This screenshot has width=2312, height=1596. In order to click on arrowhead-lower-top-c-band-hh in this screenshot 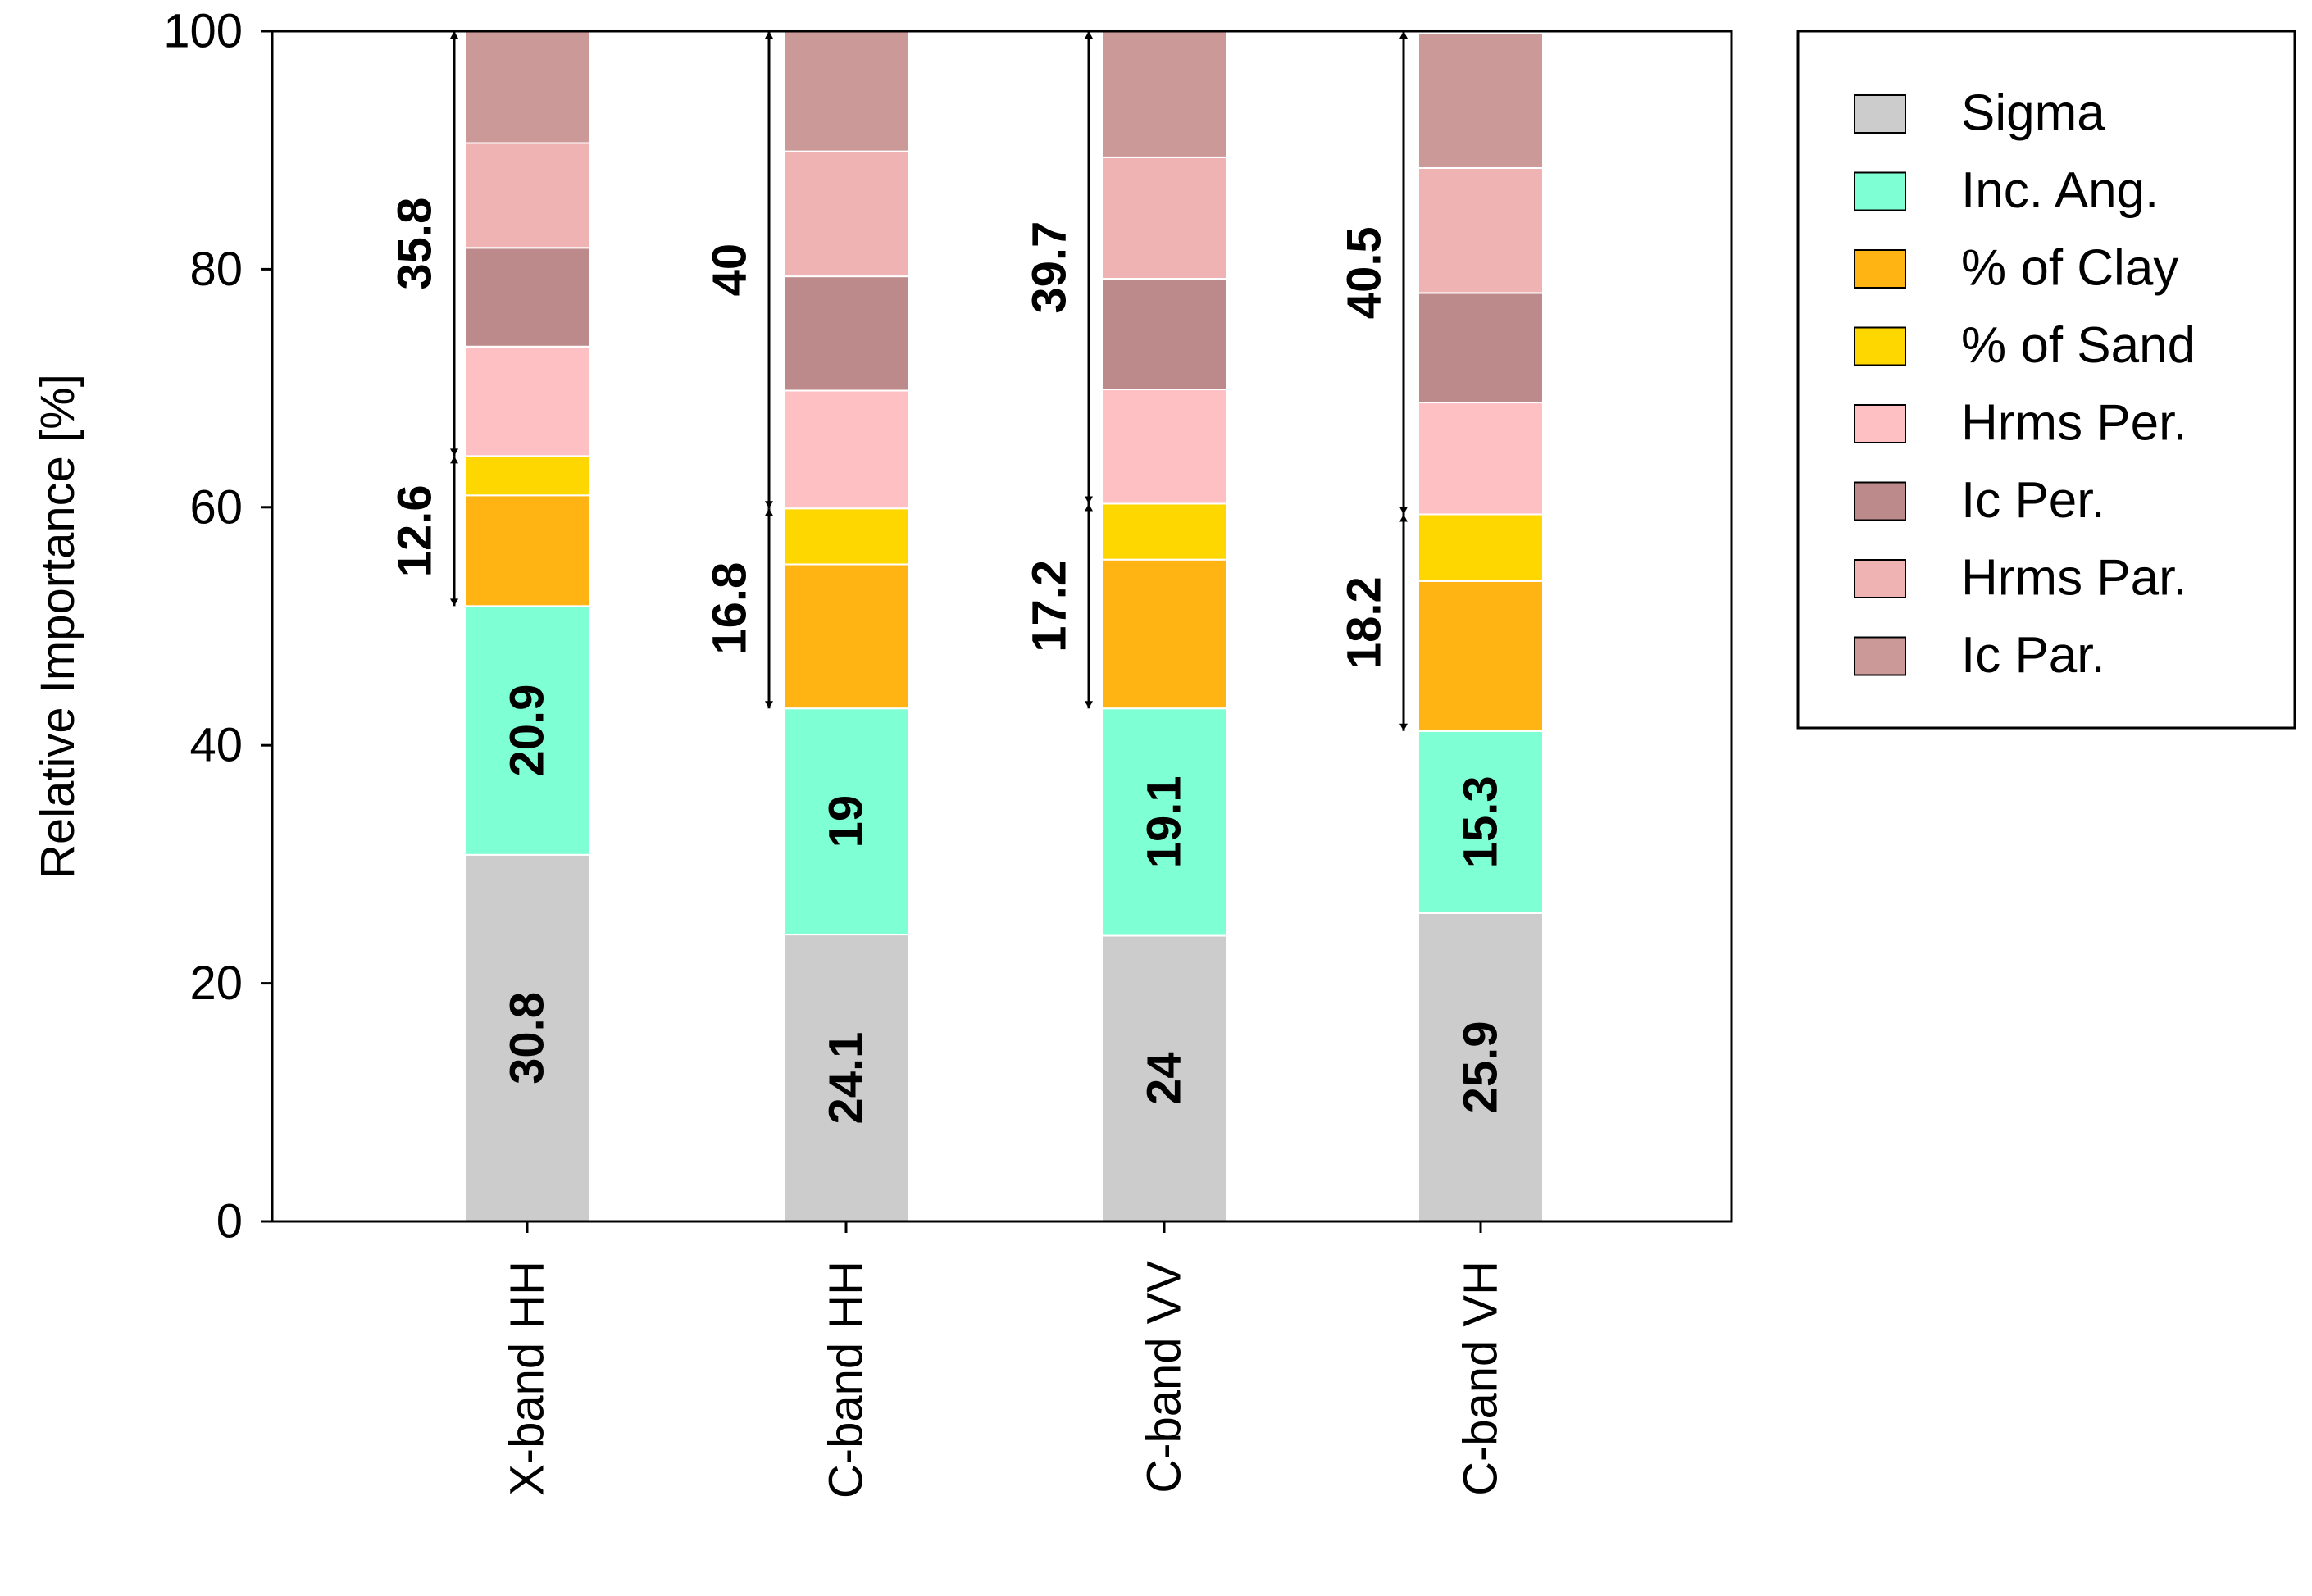, I will do `click(769, 512)`.